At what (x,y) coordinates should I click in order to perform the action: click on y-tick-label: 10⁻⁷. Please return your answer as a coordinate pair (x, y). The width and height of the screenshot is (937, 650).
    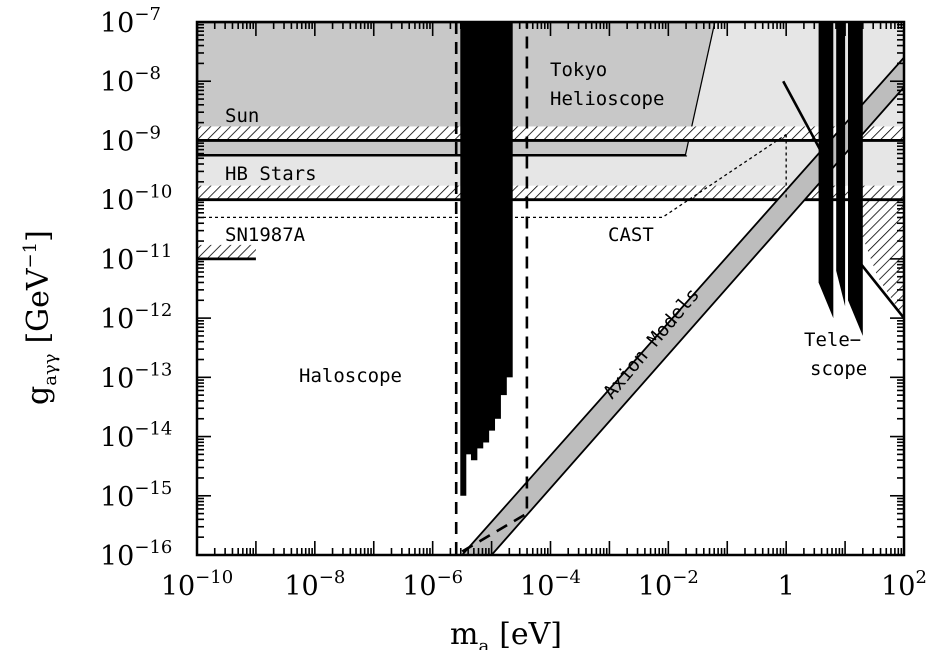
    Looking at the image, I should click on (130, 21).